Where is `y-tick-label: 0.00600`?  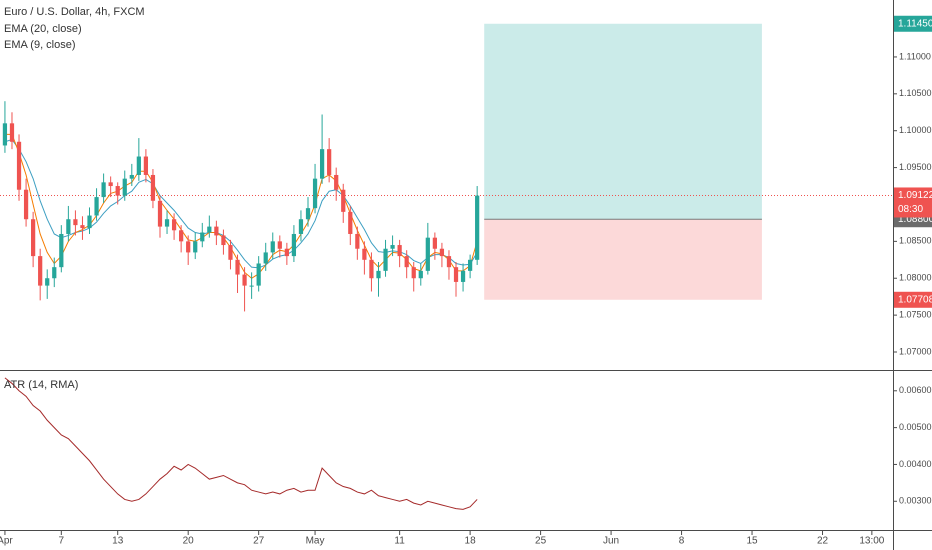
y-tick-label: 0.00600 is located at coordinates (915, 390).